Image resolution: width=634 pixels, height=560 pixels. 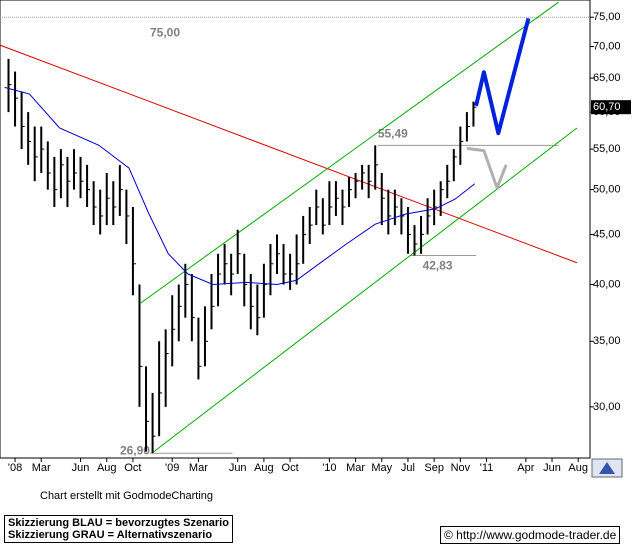 What do you see at coordinates (381, 468) in the screenshot?
I see `x-tick-label: May` at bounding box center [381, 468].